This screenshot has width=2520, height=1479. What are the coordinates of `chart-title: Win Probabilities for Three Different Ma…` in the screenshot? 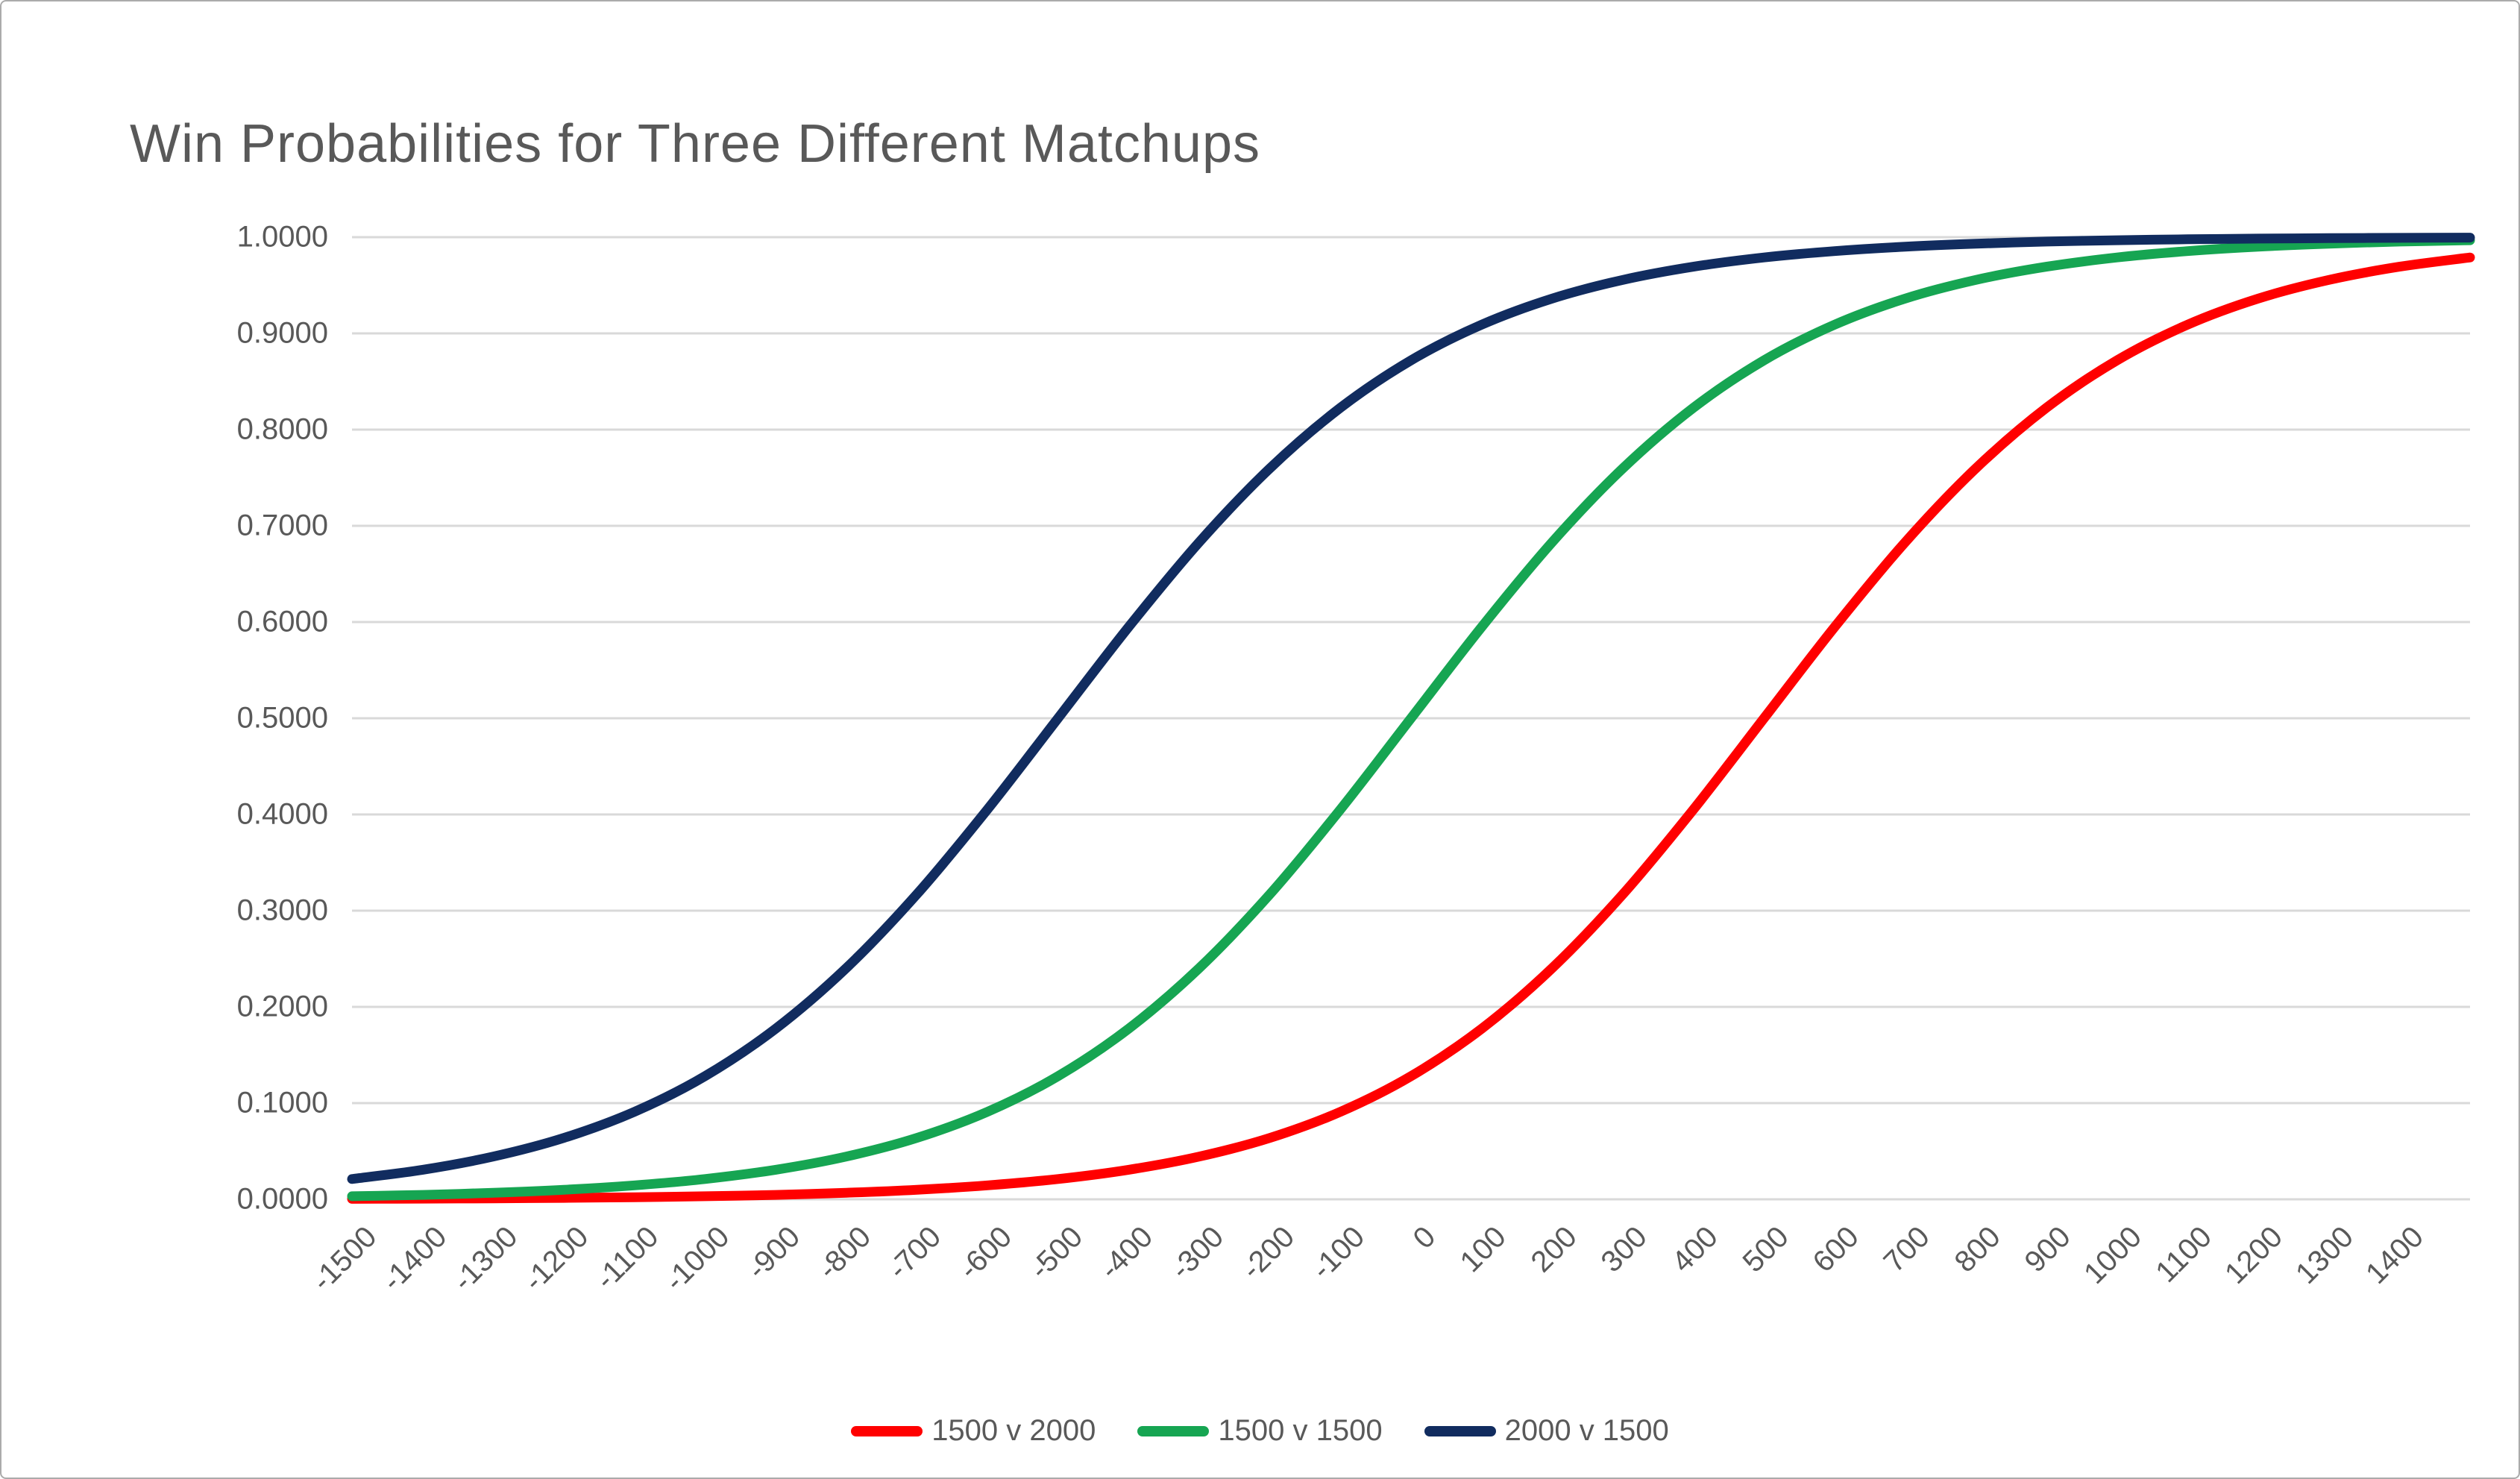 It's located at (695, 144).